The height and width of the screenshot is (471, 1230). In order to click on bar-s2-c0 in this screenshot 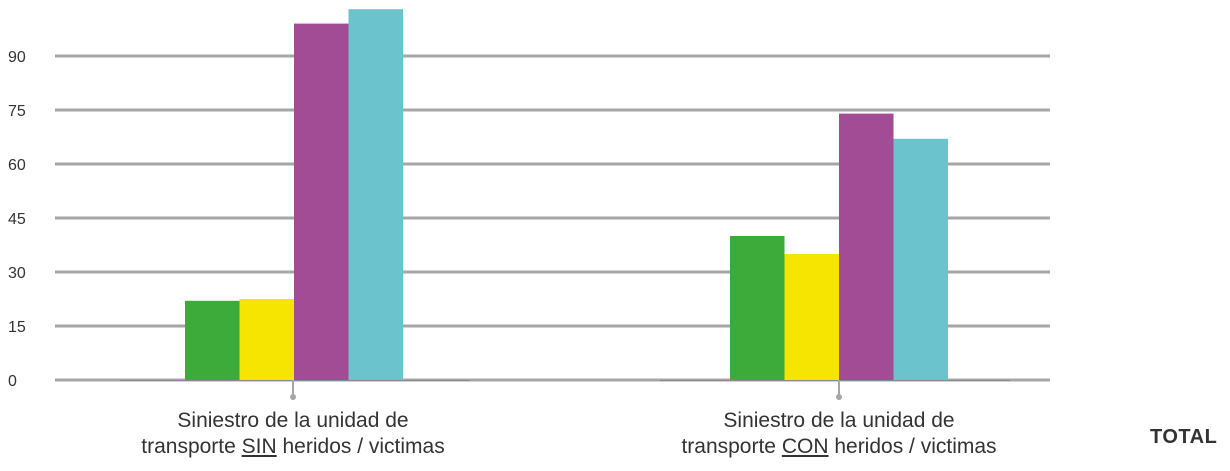, I will do `click(321, 201)`.